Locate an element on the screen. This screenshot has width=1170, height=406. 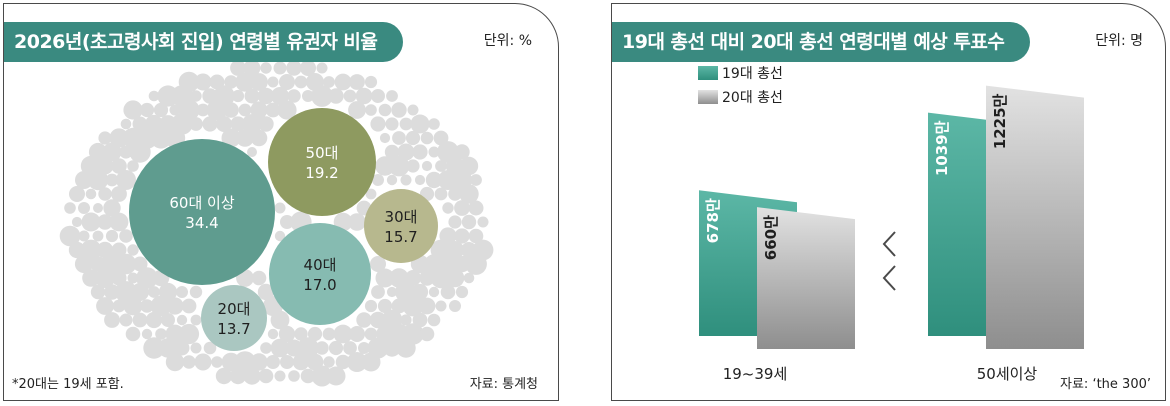
bar-group-19-39: 678만 660만 19~39세 is located at coordinates (777, 286).